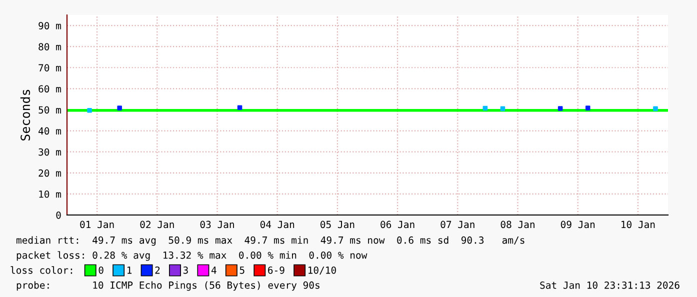  I want to click on y-tick-label: 50 m, so click(49, 110).